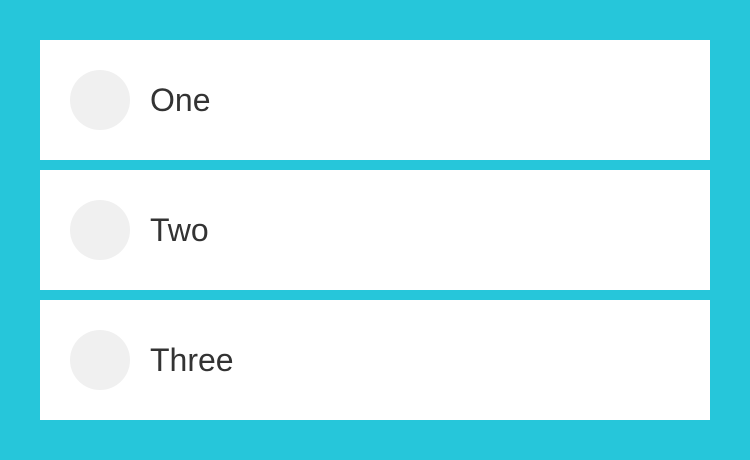  Describe the element at coordinates (180, 100) in the screenshot. I see `list-item-label: One` at that location.